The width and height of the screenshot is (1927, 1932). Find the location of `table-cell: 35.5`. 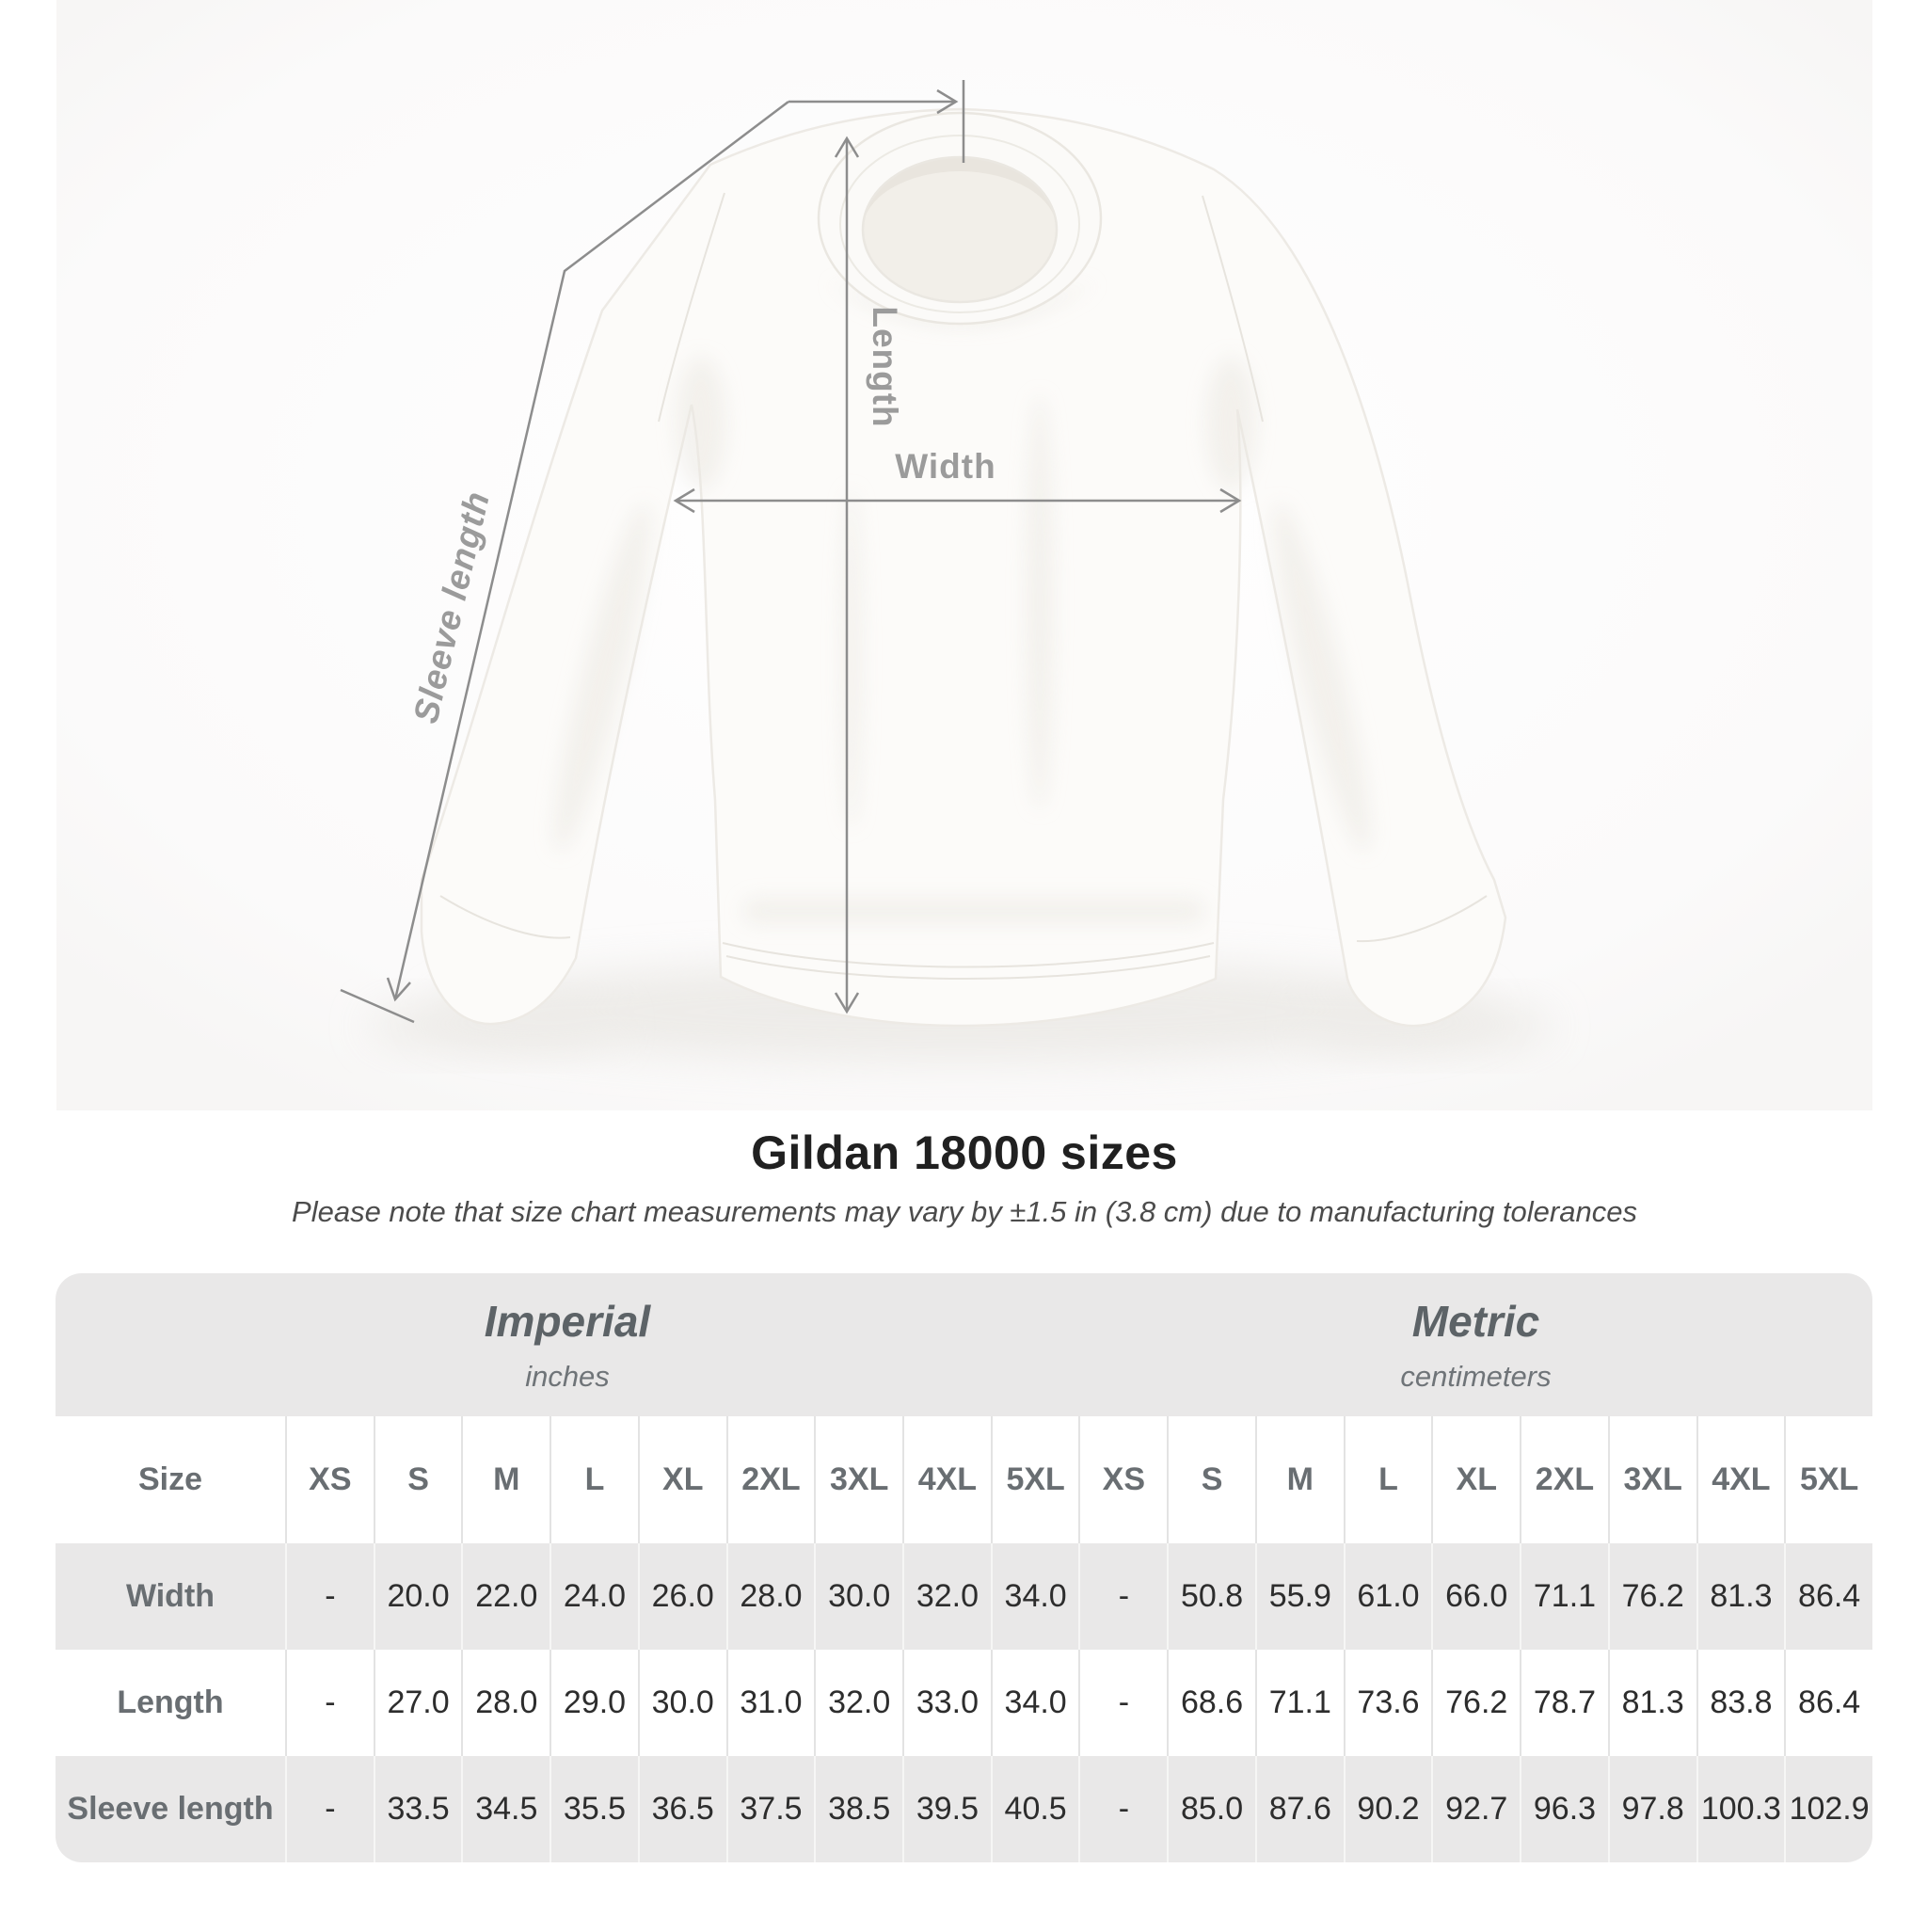

table-cell: 35.5 is located at coordinates (593, 1809).